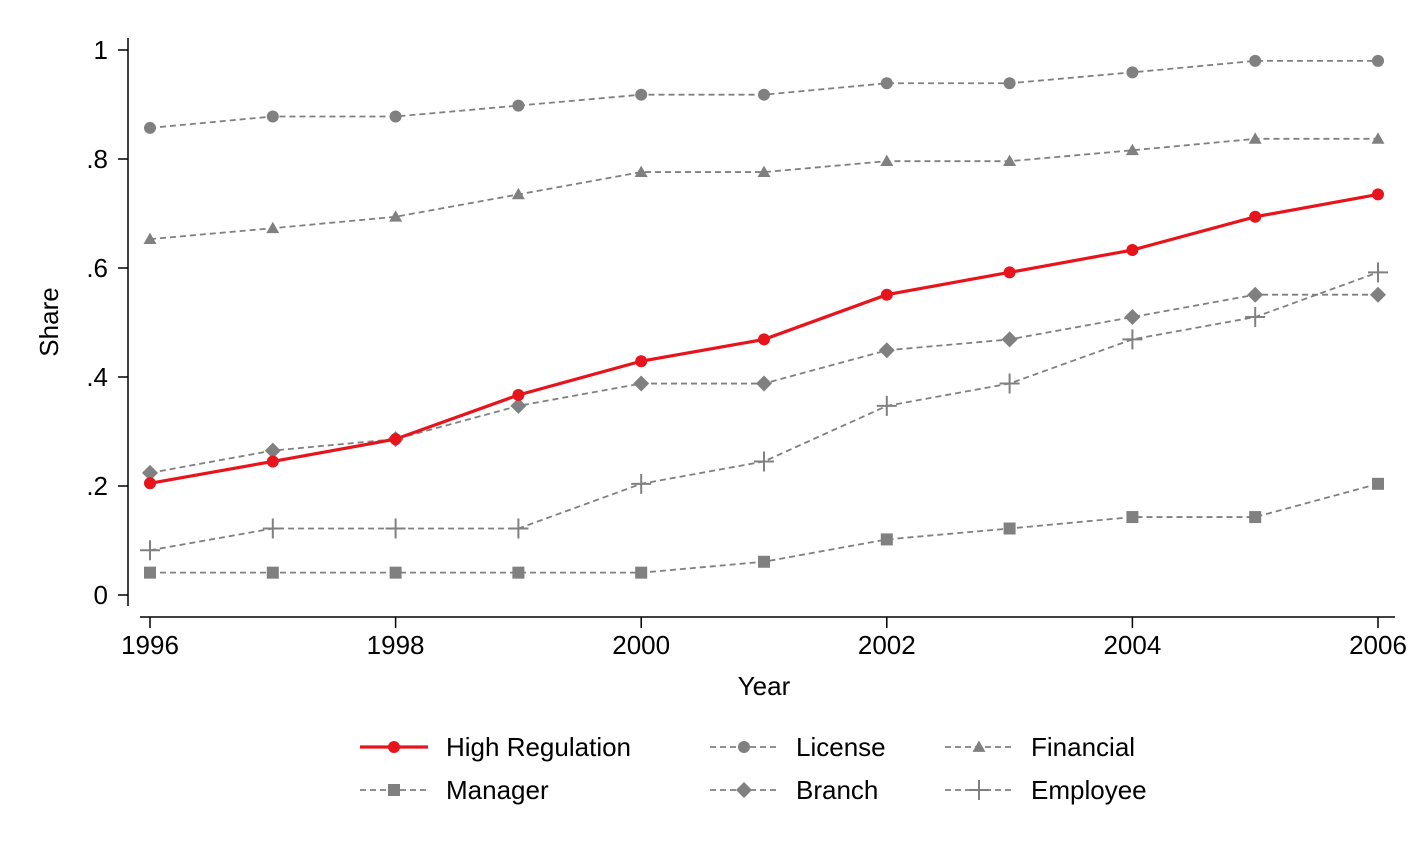 This screenshot has height=856, width=1428. I want to click on legend-item: Employee, so click(1046, 790).